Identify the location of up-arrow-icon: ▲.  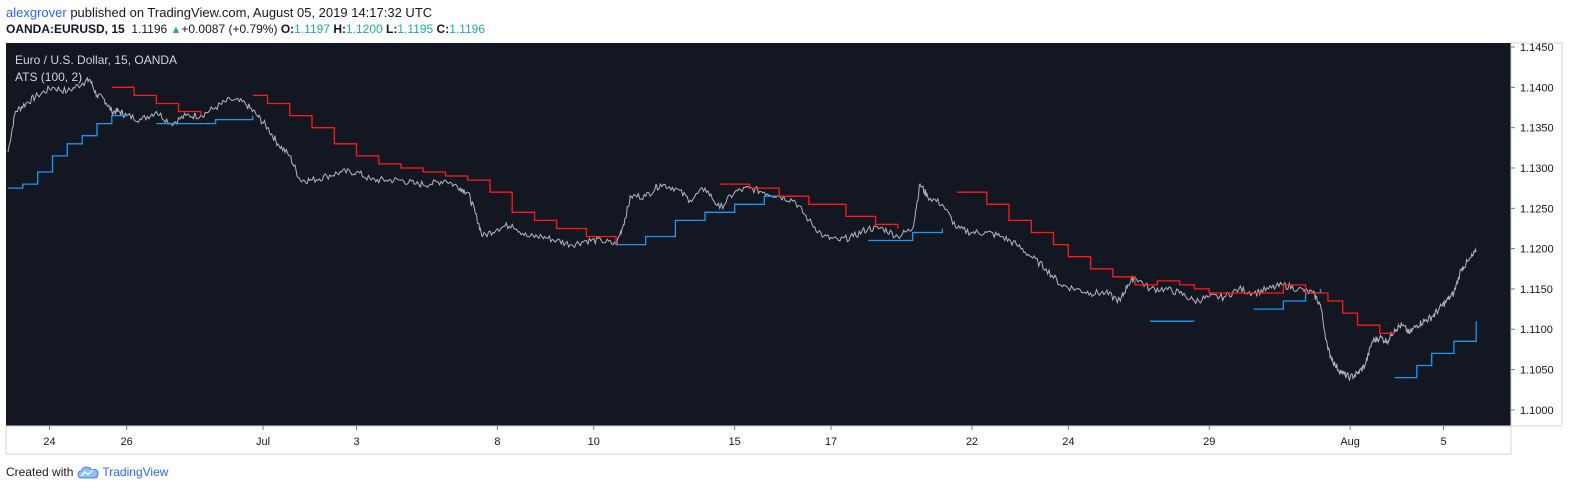
(176, 30).